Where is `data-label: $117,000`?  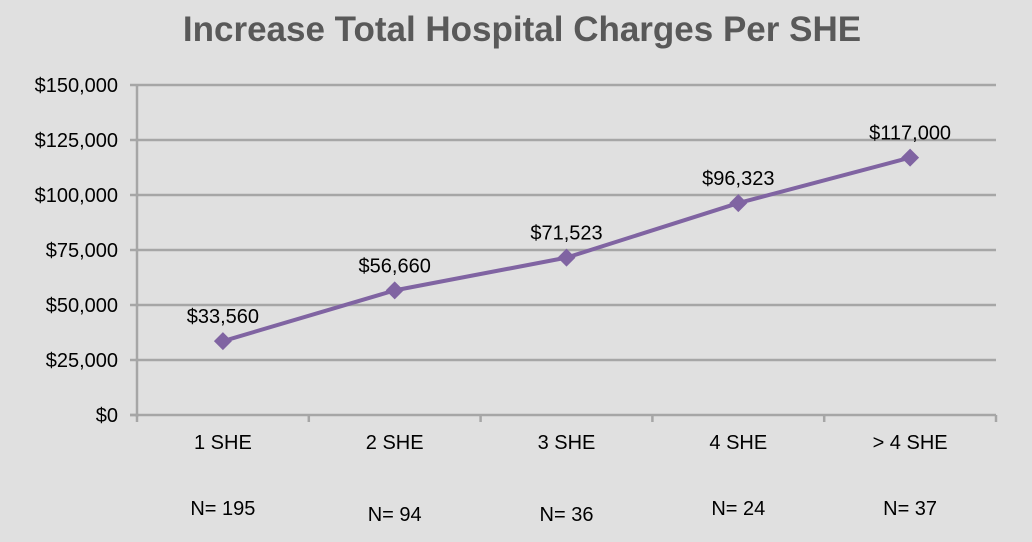 data-label: $117,000 is located at coordinates (910, 134).